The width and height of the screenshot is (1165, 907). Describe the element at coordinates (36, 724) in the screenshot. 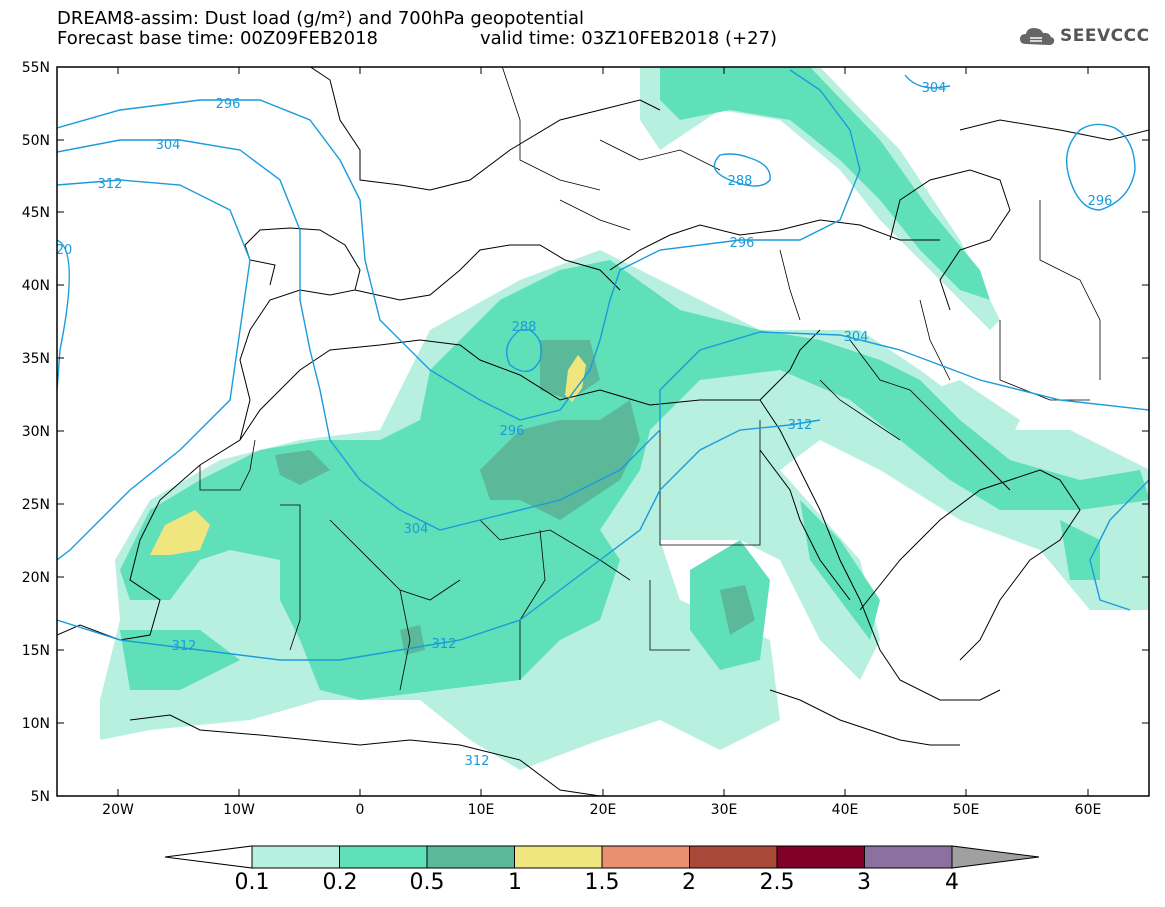

I see `lat-label: 10N` at that location.